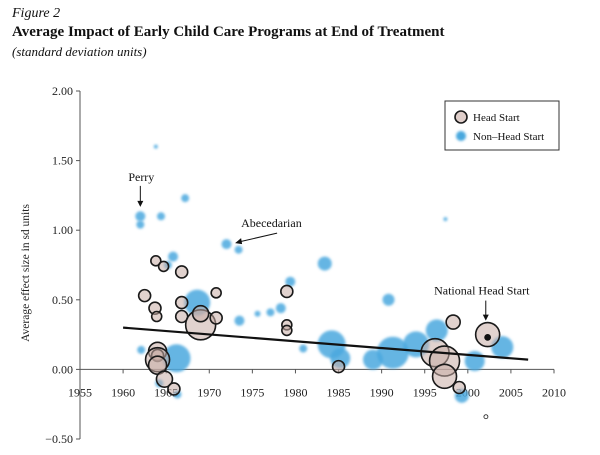 This screenshot has height=455, width=600. Describe the element at coordinates (36, 13) in the screenshot. I see `figure-label: Figure 2` at that location.